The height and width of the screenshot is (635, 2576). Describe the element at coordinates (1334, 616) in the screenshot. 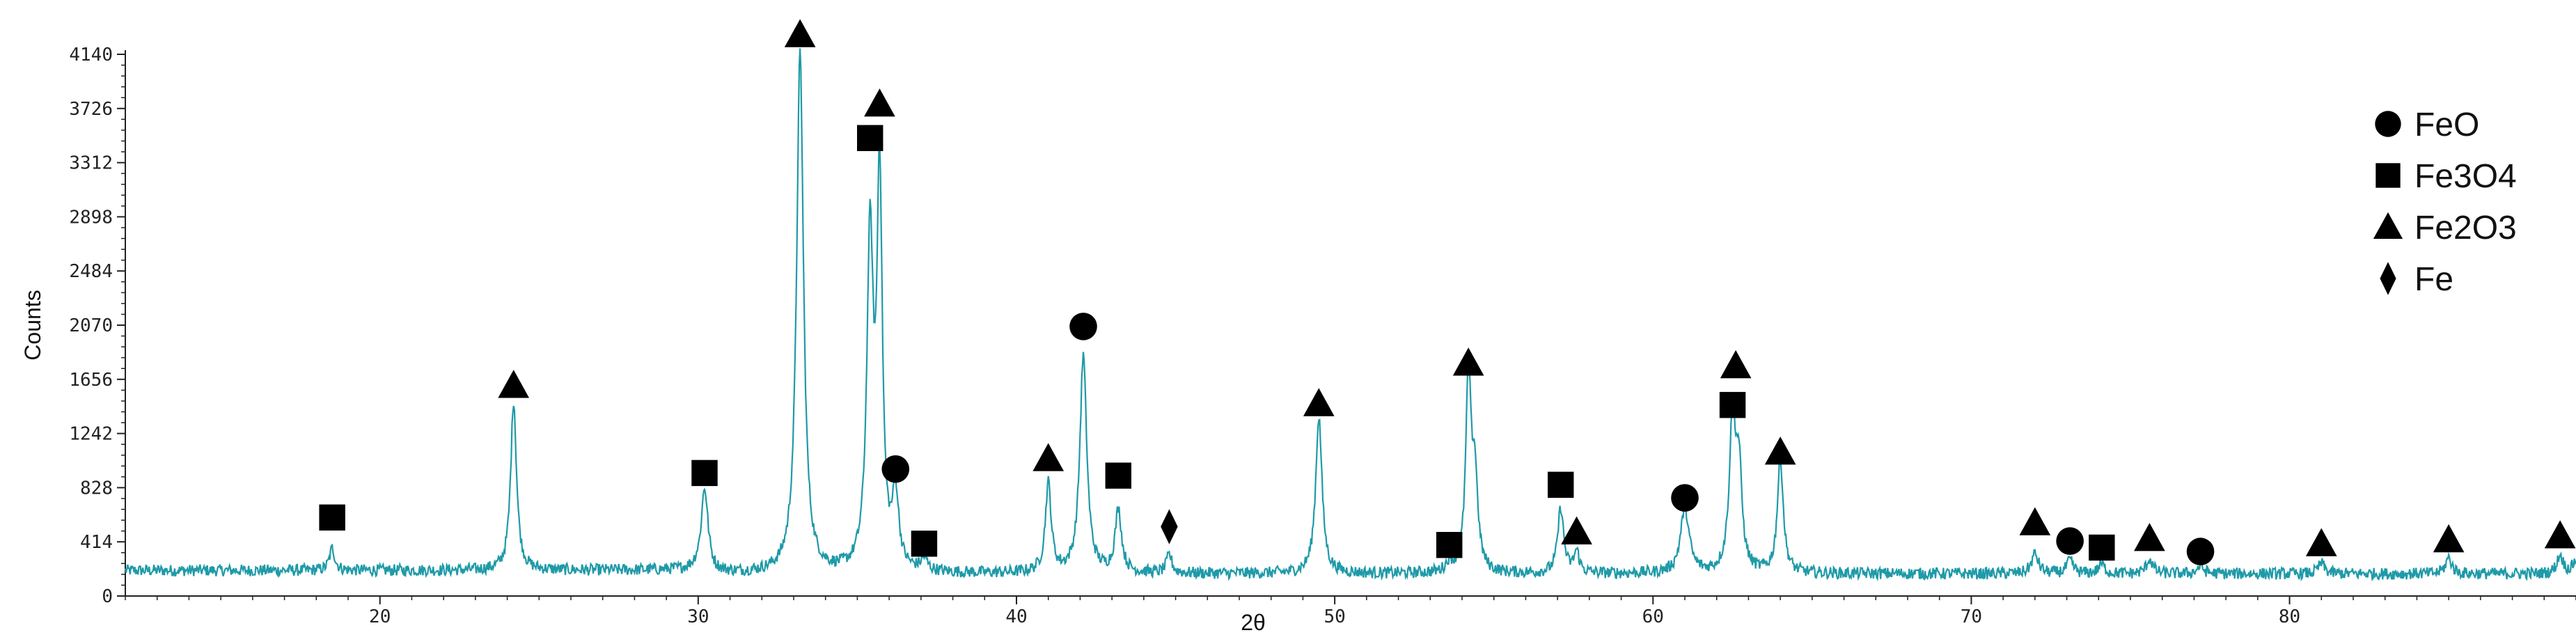

I see `x-tick-label: 50` at that location.